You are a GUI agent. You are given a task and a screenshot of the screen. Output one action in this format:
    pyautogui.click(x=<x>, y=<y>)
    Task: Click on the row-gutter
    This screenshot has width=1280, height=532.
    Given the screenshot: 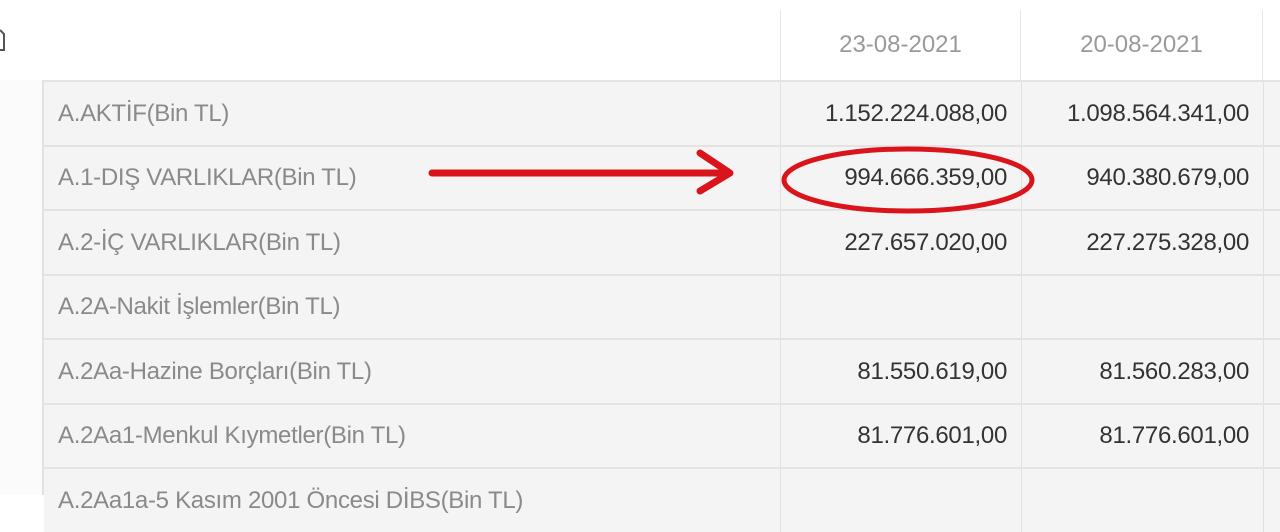 What is the action you would take?
    pyautogui.click(x=22, y=287)
    